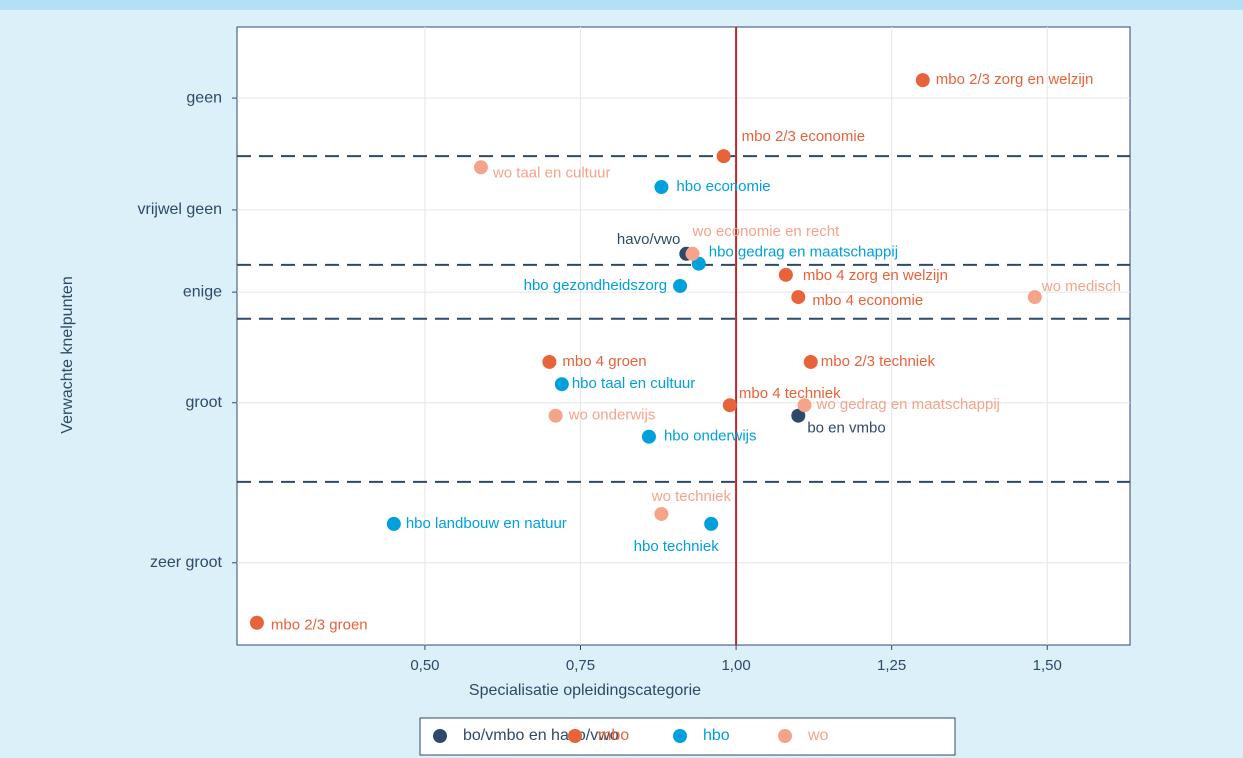 The height and width of the screenshot is (758, 1243). What do you see at coordinates (180, 209) in the screenshot?
I see `y-tick-label: vrijwel geen` at bounding box center [180, 209].